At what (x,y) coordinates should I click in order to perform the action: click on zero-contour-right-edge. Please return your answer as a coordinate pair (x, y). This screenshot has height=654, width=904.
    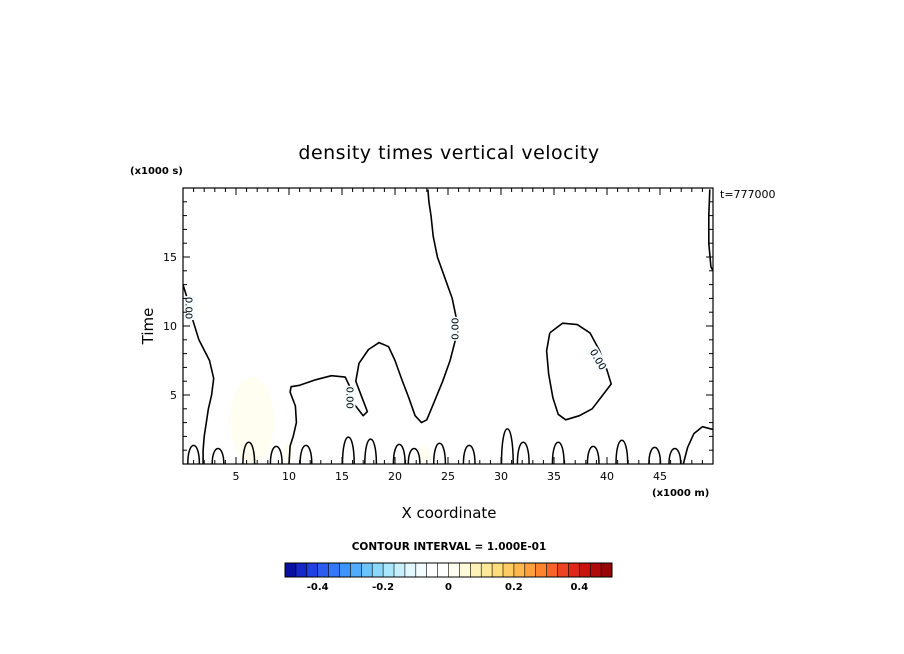
    Looking at the image, I should click on (710, 230).